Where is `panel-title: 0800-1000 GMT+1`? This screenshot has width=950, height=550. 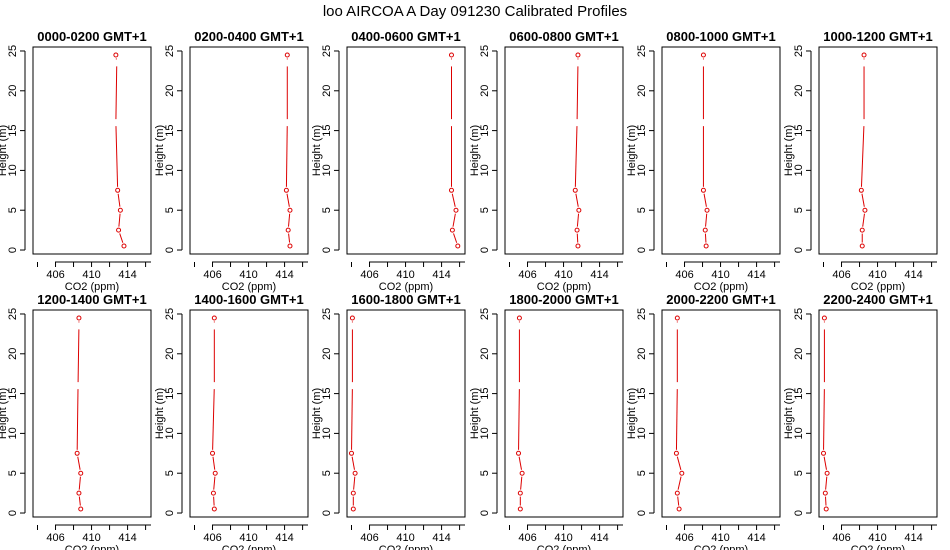
panel-title: 0800-1000 GMT+1 is located at coordinates (720, 36).